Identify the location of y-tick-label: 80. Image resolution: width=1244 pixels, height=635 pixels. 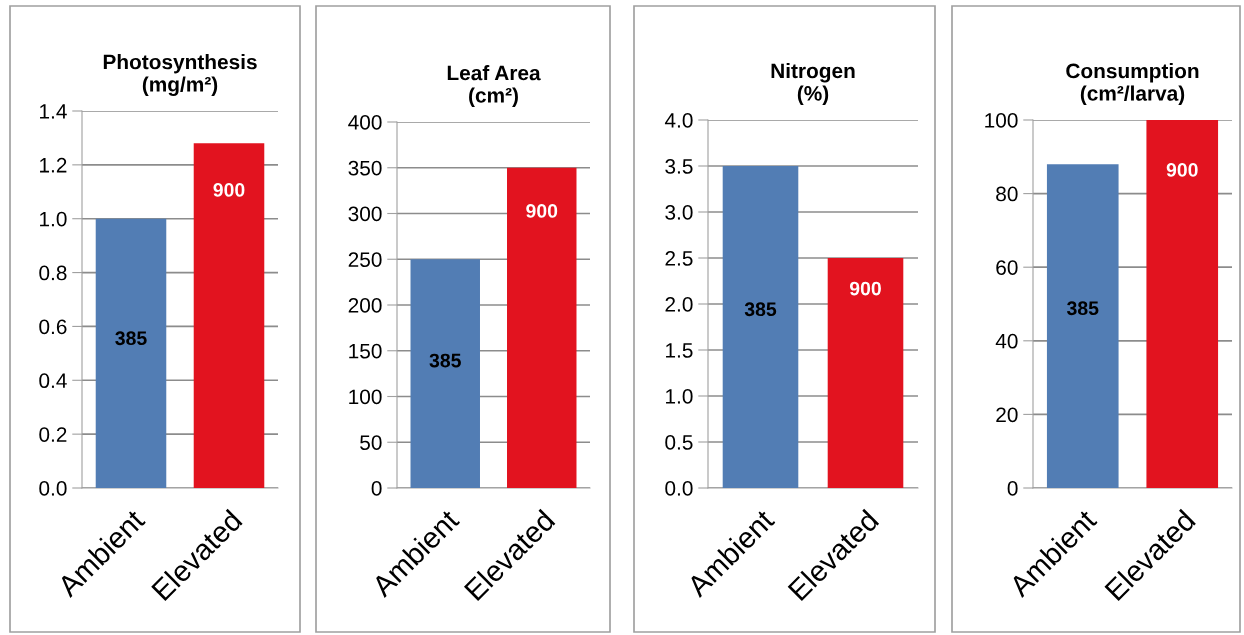
(1007, 194).